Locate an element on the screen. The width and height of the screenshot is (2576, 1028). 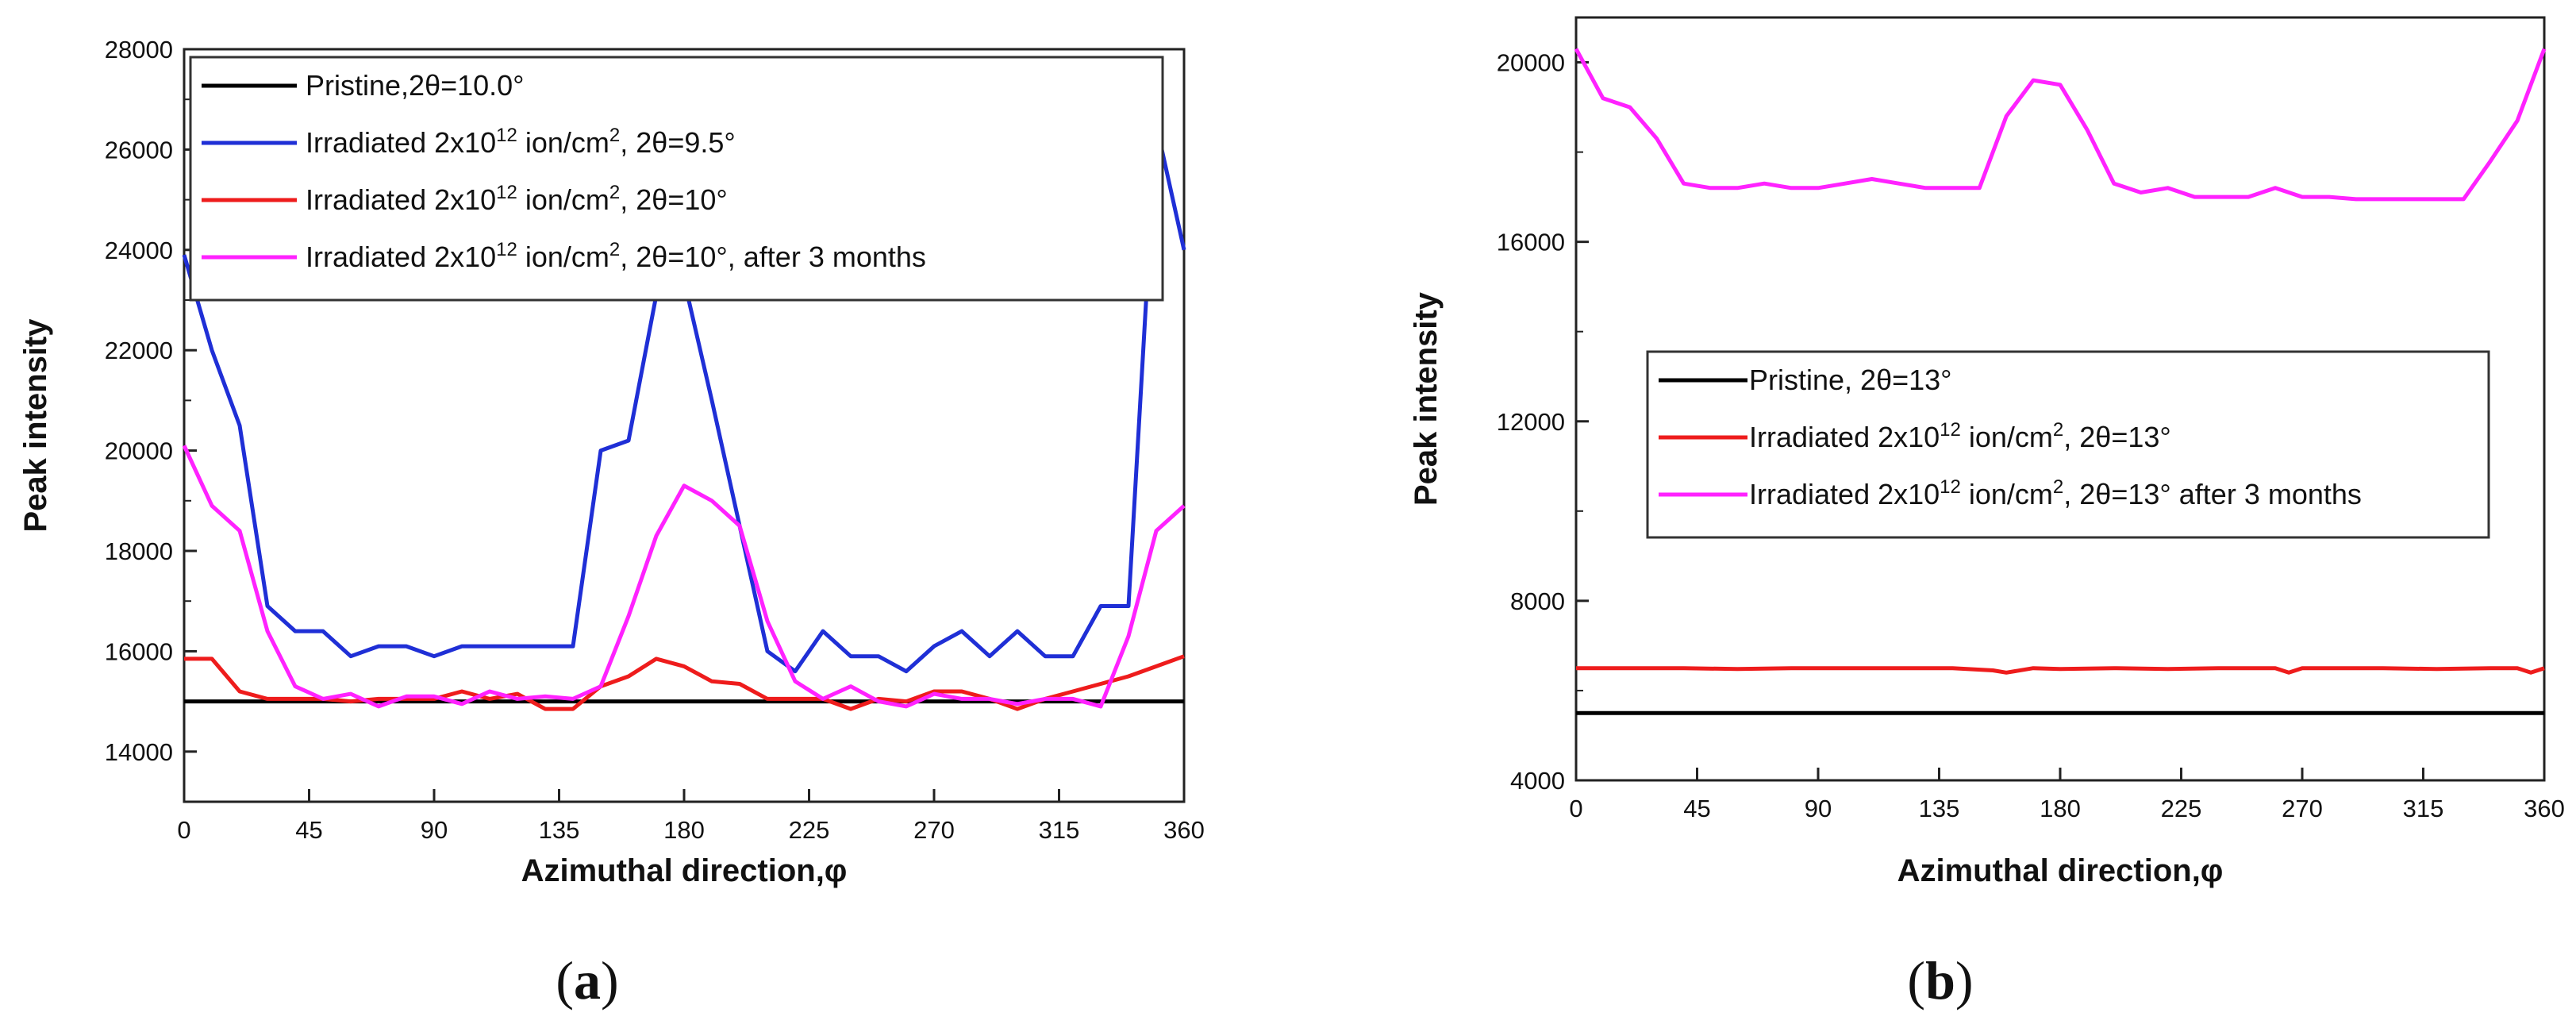
y-axis-title-a: Peak intensity is located at coordinates (35, 425).